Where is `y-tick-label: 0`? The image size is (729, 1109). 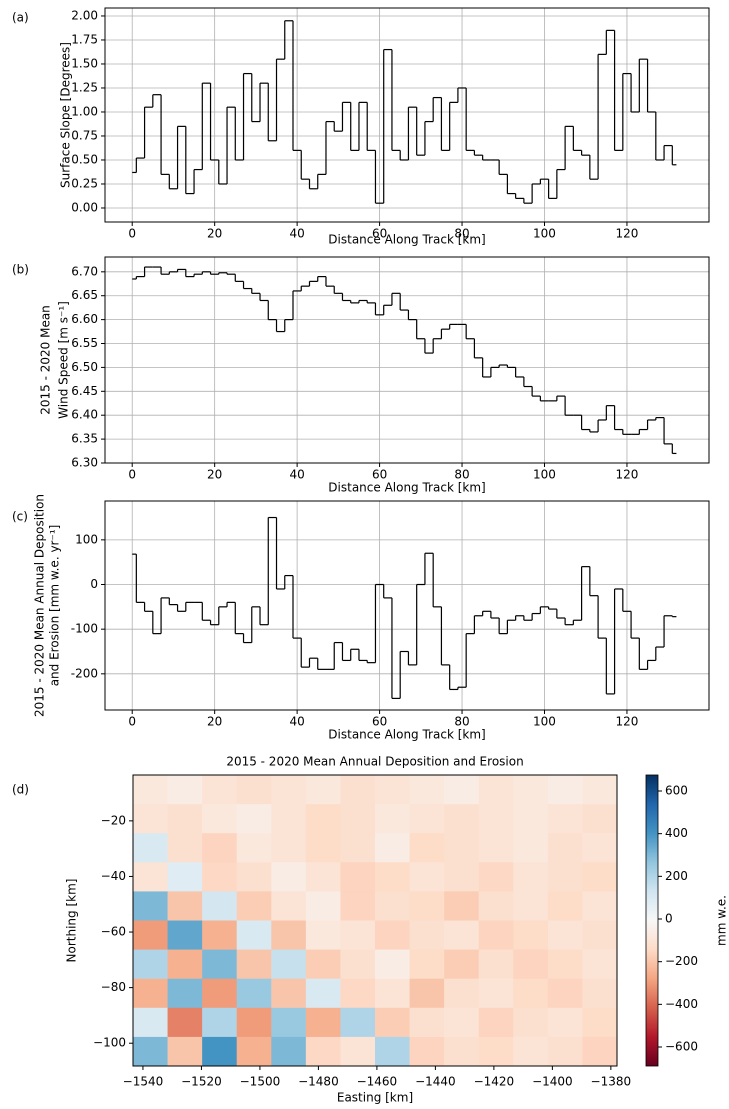 y-tick-label: 0 is located at coordinates (94, 584).